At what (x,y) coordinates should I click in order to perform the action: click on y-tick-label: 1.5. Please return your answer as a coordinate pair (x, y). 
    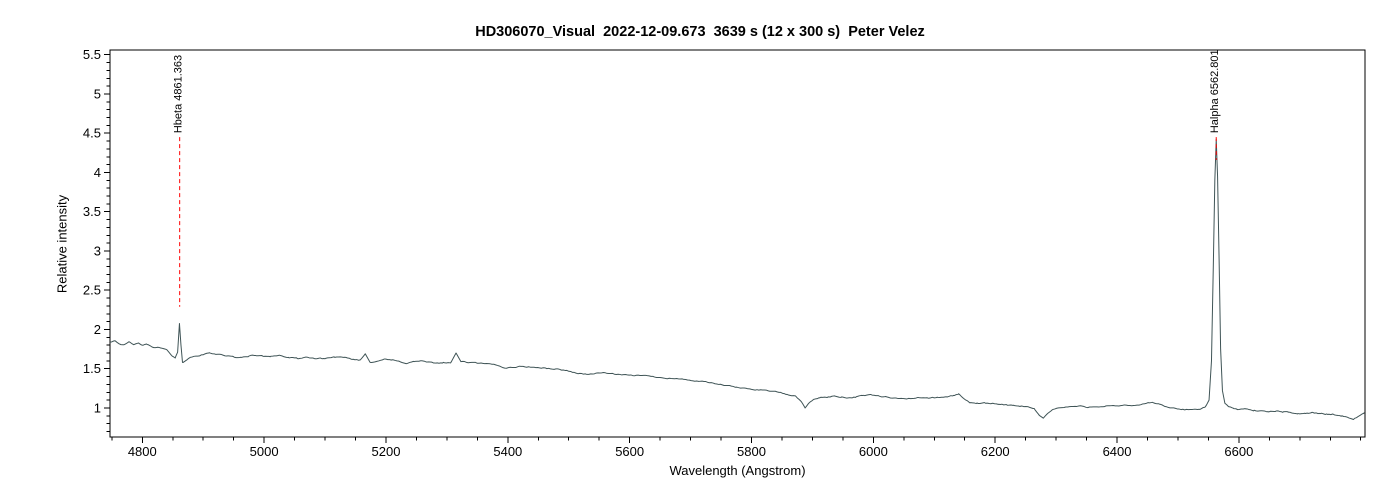
    Looking at the image, I should click on (92, 368).